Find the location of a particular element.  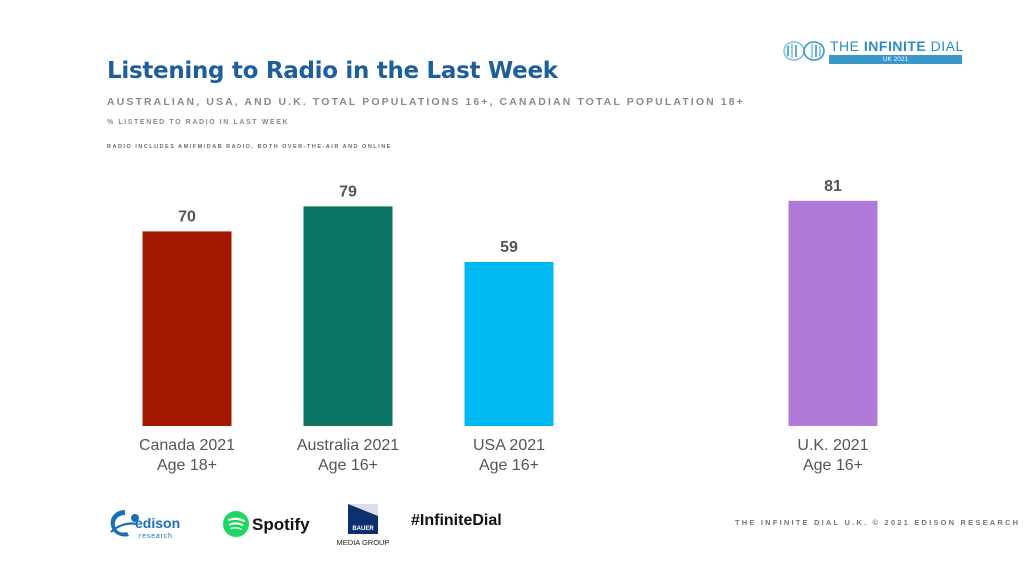

svg-text: edison is located at coordinates (157, 523).